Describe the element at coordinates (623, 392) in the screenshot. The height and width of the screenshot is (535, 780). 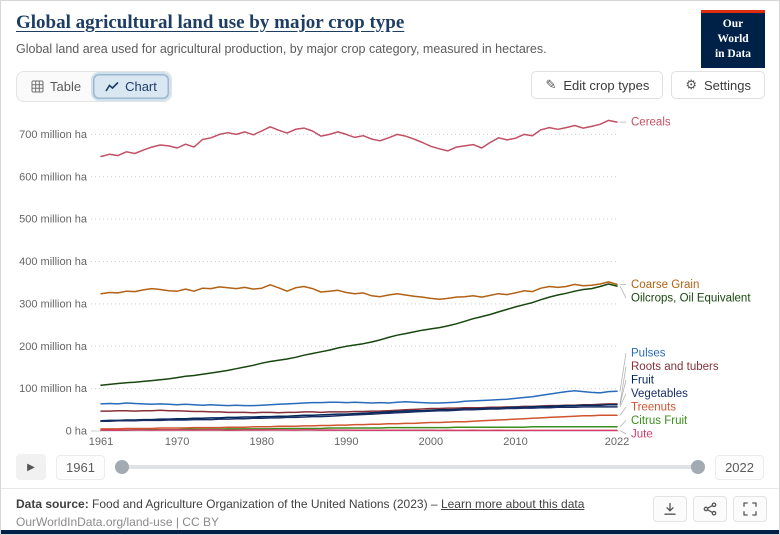
I see `label-connector-fruit` at that location.